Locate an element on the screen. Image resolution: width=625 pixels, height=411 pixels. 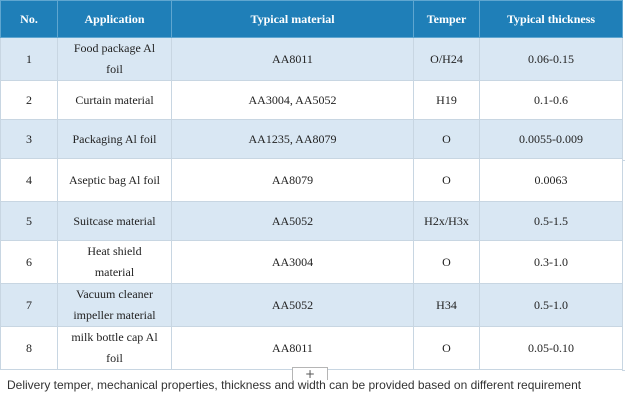
table-row: 4 Aseptic bag Al foil AA8079 O 0.0063 is located at coordinates (311, 180).